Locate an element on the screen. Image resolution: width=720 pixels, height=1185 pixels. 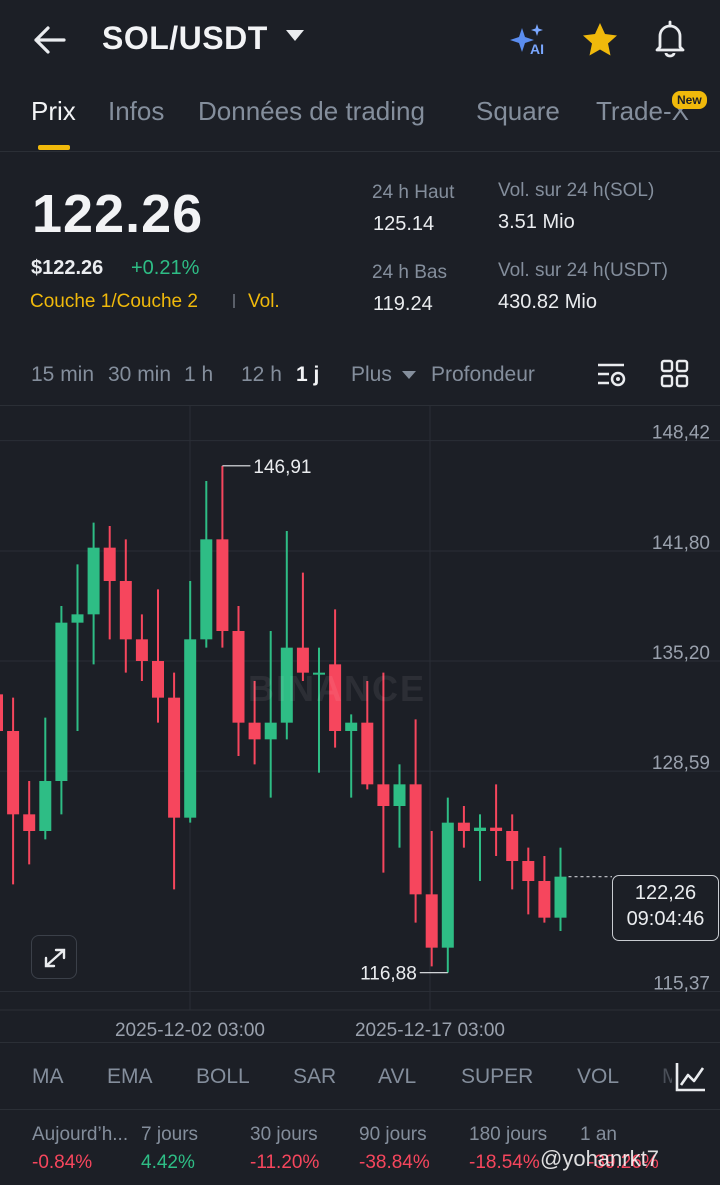
perf-label-7d: 7 jours is located at coordinates (170, 1134).